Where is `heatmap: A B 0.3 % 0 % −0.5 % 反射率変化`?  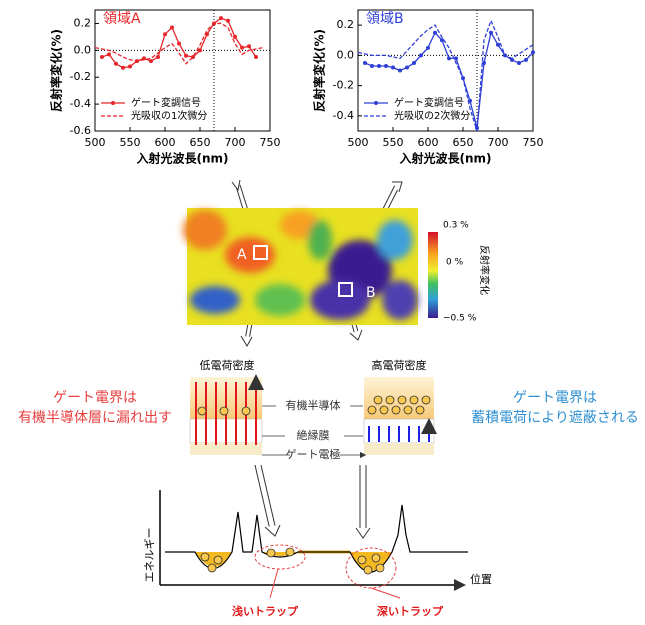 heatmap: A B 0.3 % 0 % −0.5 % 反射率変化 is located at coordinates (337, 266).